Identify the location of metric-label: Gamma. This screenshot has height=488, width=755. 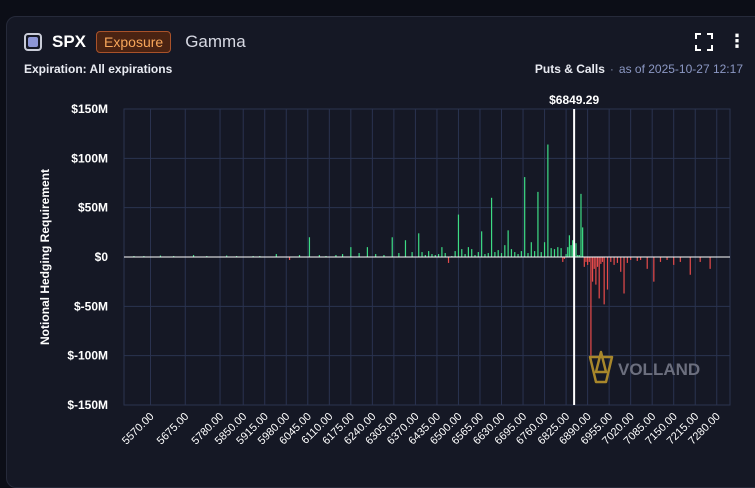
(215, 41).